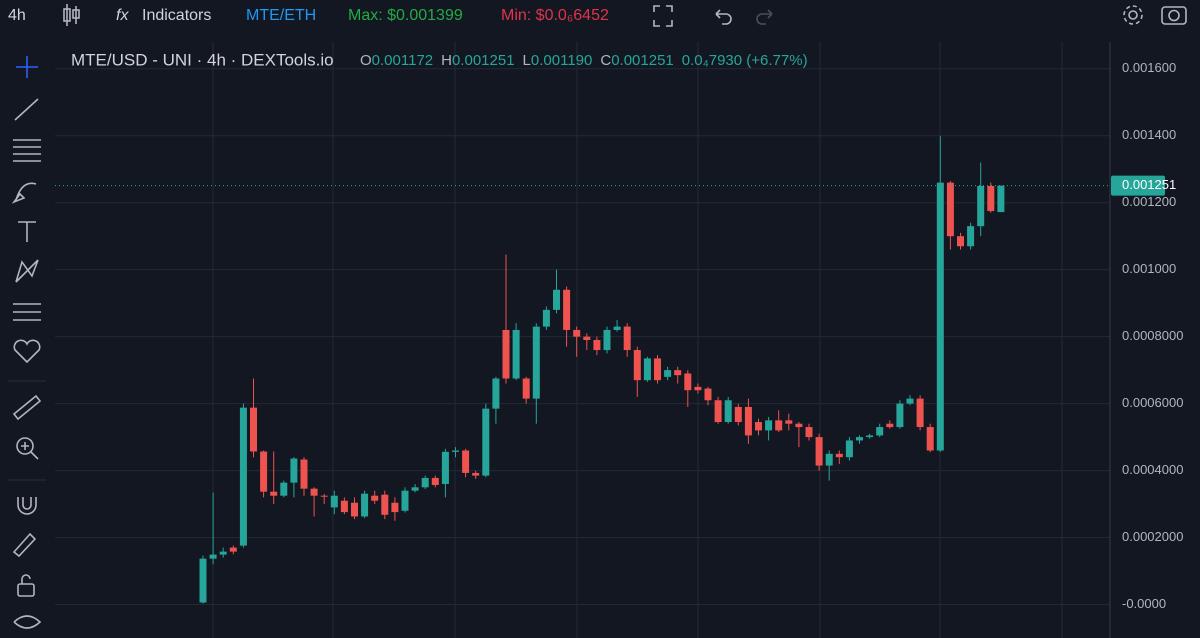 Image resolution: width=1200 pixels, height=638 pixels. I want to click on zoom-tool, so click(25, 446).